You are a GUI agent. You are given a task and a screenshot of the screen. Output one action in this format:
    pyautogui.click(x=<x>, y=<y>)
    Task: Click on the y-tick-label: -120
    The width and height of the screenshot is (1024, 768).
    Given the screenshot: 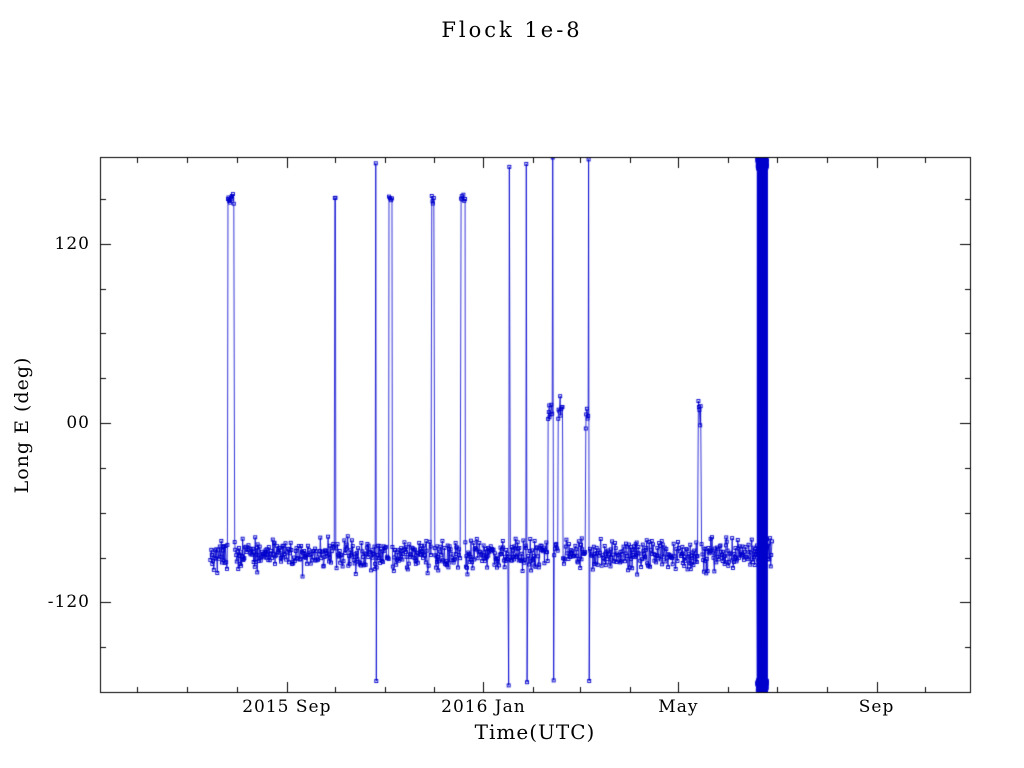 What is the action you would take?
    pyautogui.click(x=68, y=602)
    